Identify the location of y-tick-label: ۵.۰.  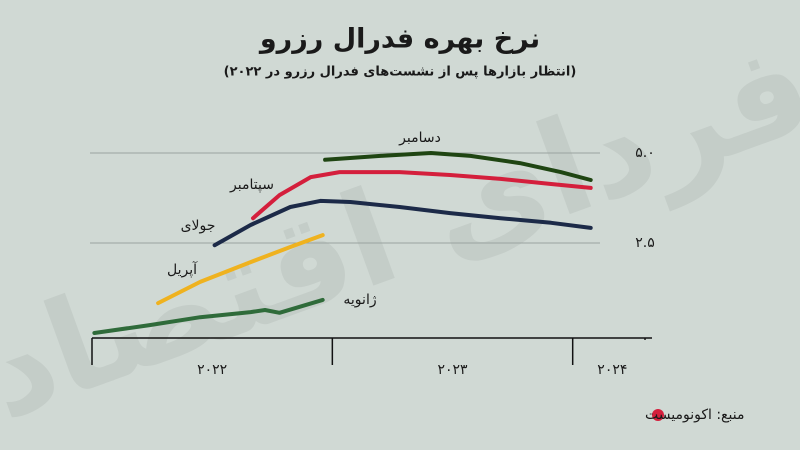
(645, 153).